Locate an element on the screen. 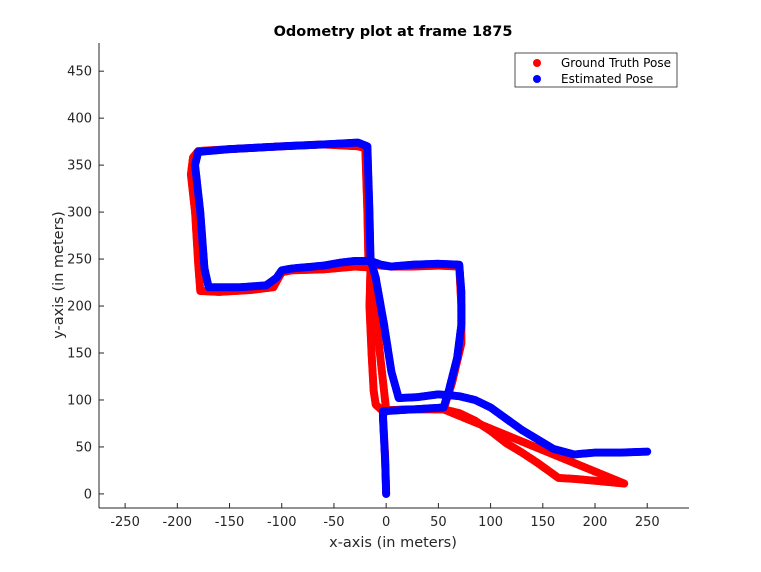  y-tick-label: 350 is located at coordinates (79, 166).